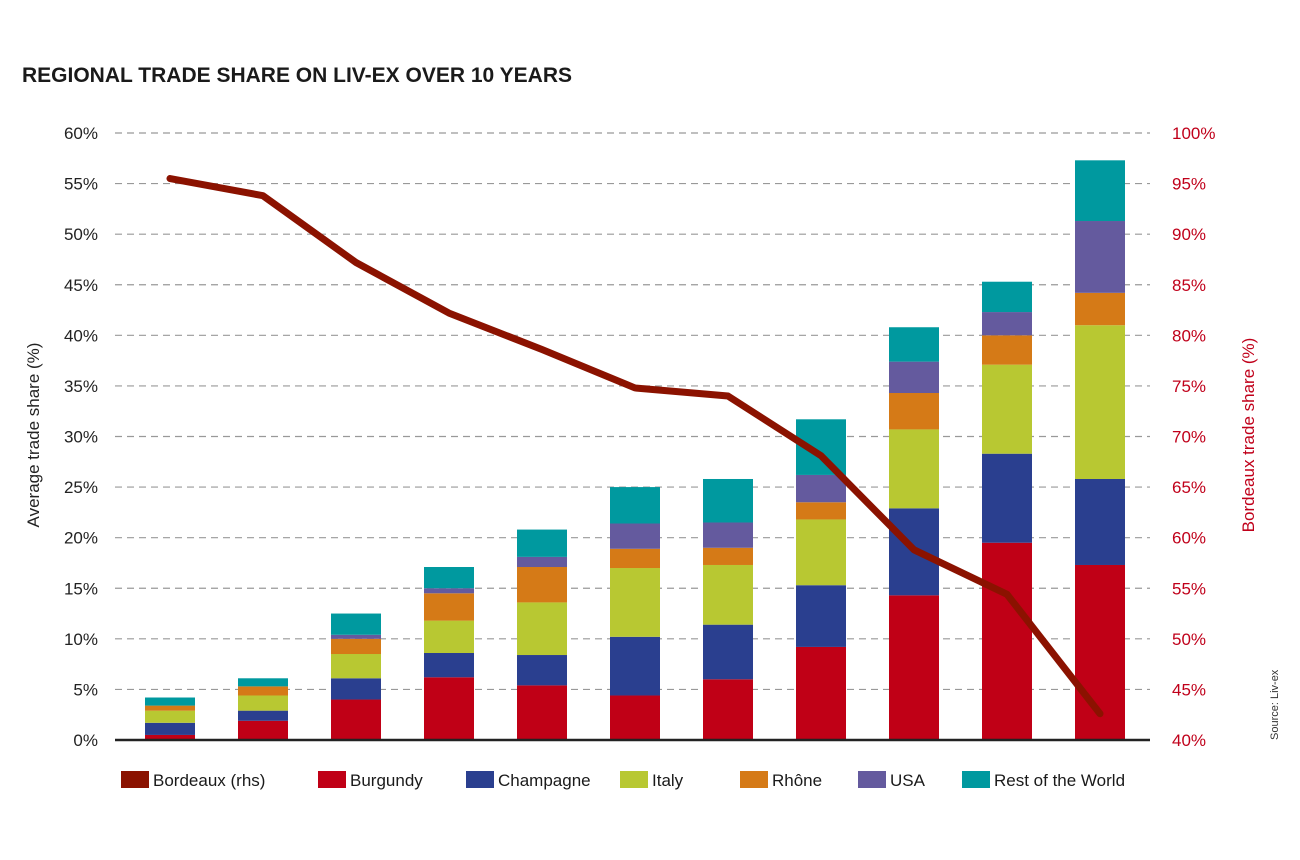  Describe the element at coordinates (652, 780) in the screenshot. I see `legend-item: Italy` at that location.